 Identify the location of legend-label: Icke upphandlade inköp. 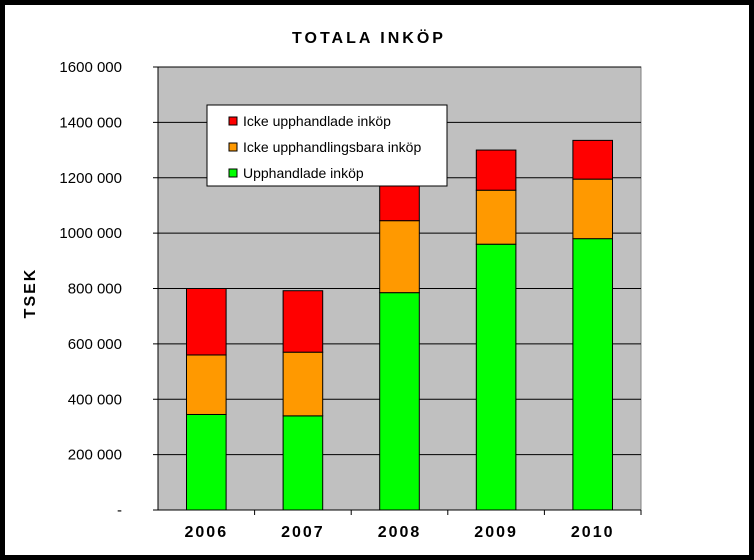
(317, 121).